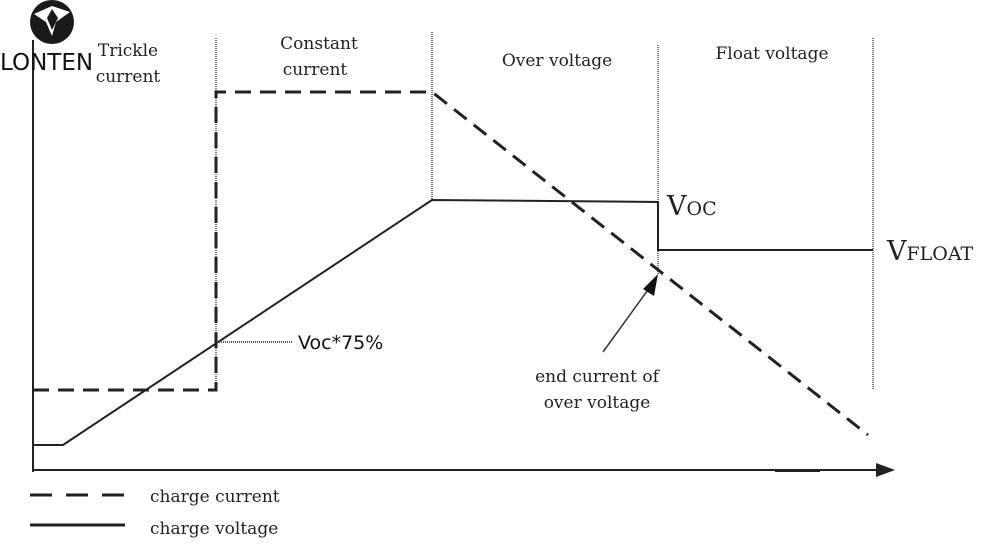 This screenshot has width=1000, height=553. I want to click on phase-constant-label-2: current, so click(315, 70).